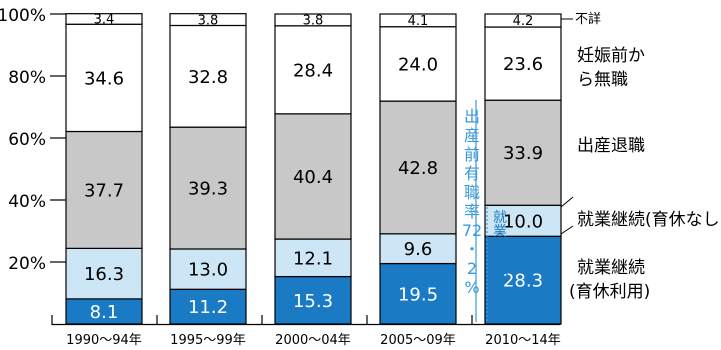  I want to click on x-tick-label: 2000～04年, so click(313, 340).